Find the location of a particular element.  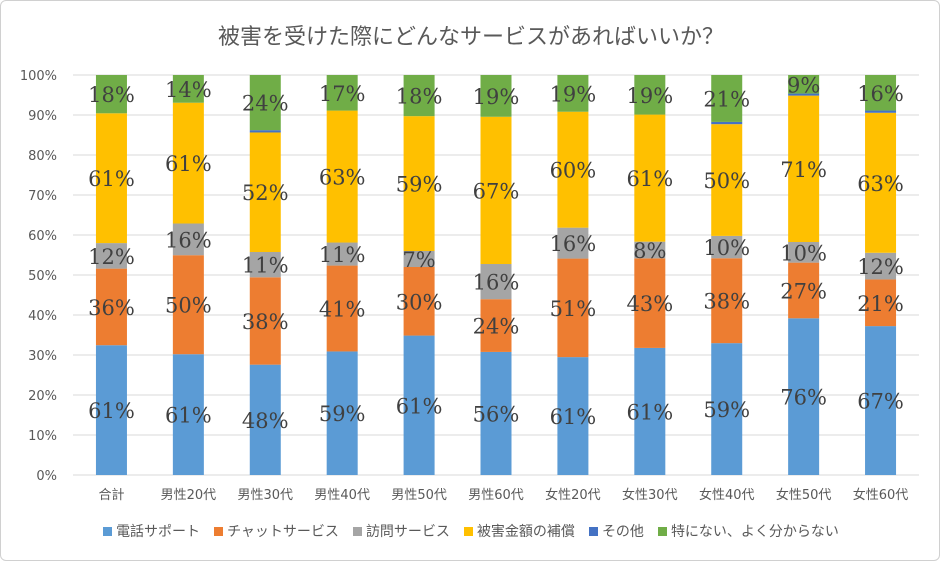

data-label: 21% is located at coordinates (880, 304).